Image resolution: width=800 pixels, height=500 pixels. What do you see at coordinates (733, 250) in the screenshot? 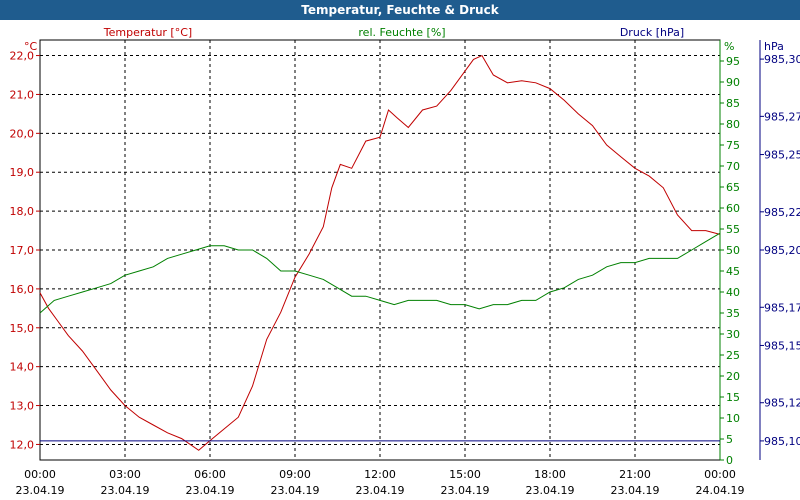
I see `y-tick-humidity: 50` at bounding box center [733, 250].